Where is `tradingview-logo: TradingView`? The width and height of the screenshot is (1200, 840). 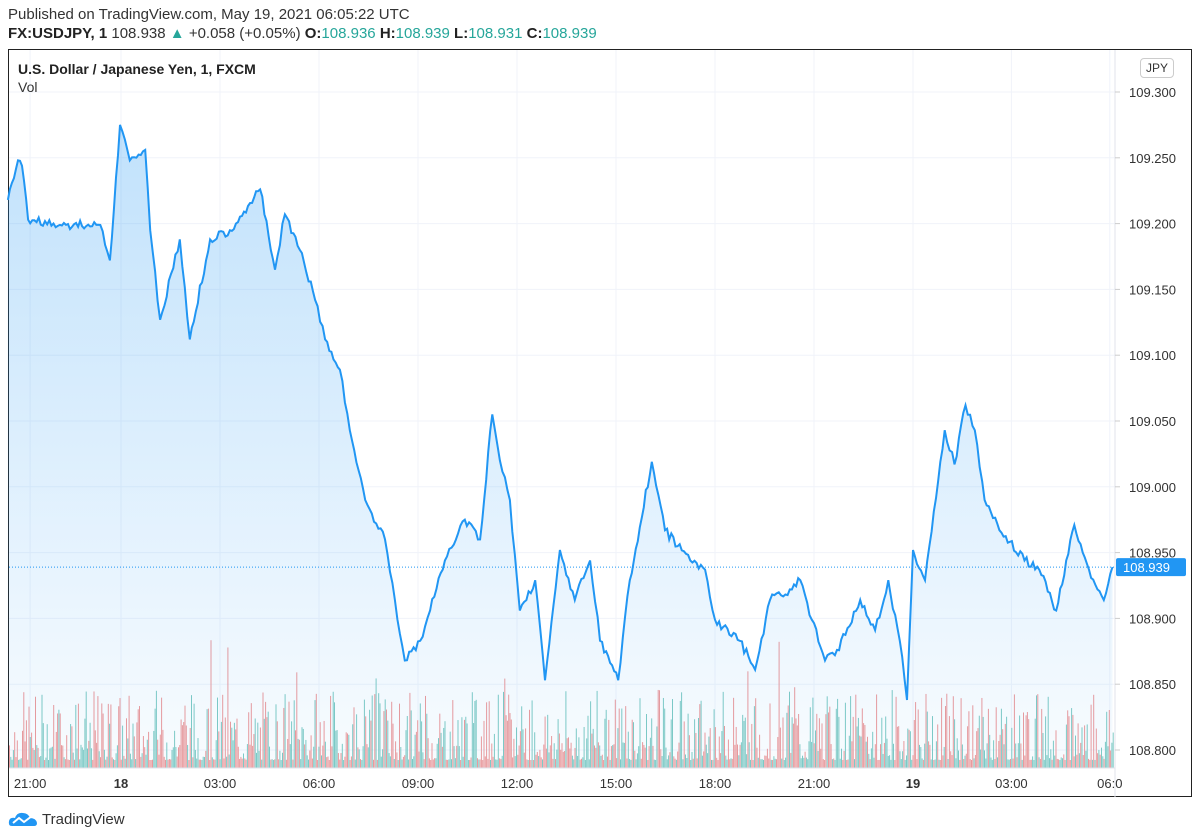 tradingview-logo: TradingView is located at coordinates (66, 819).